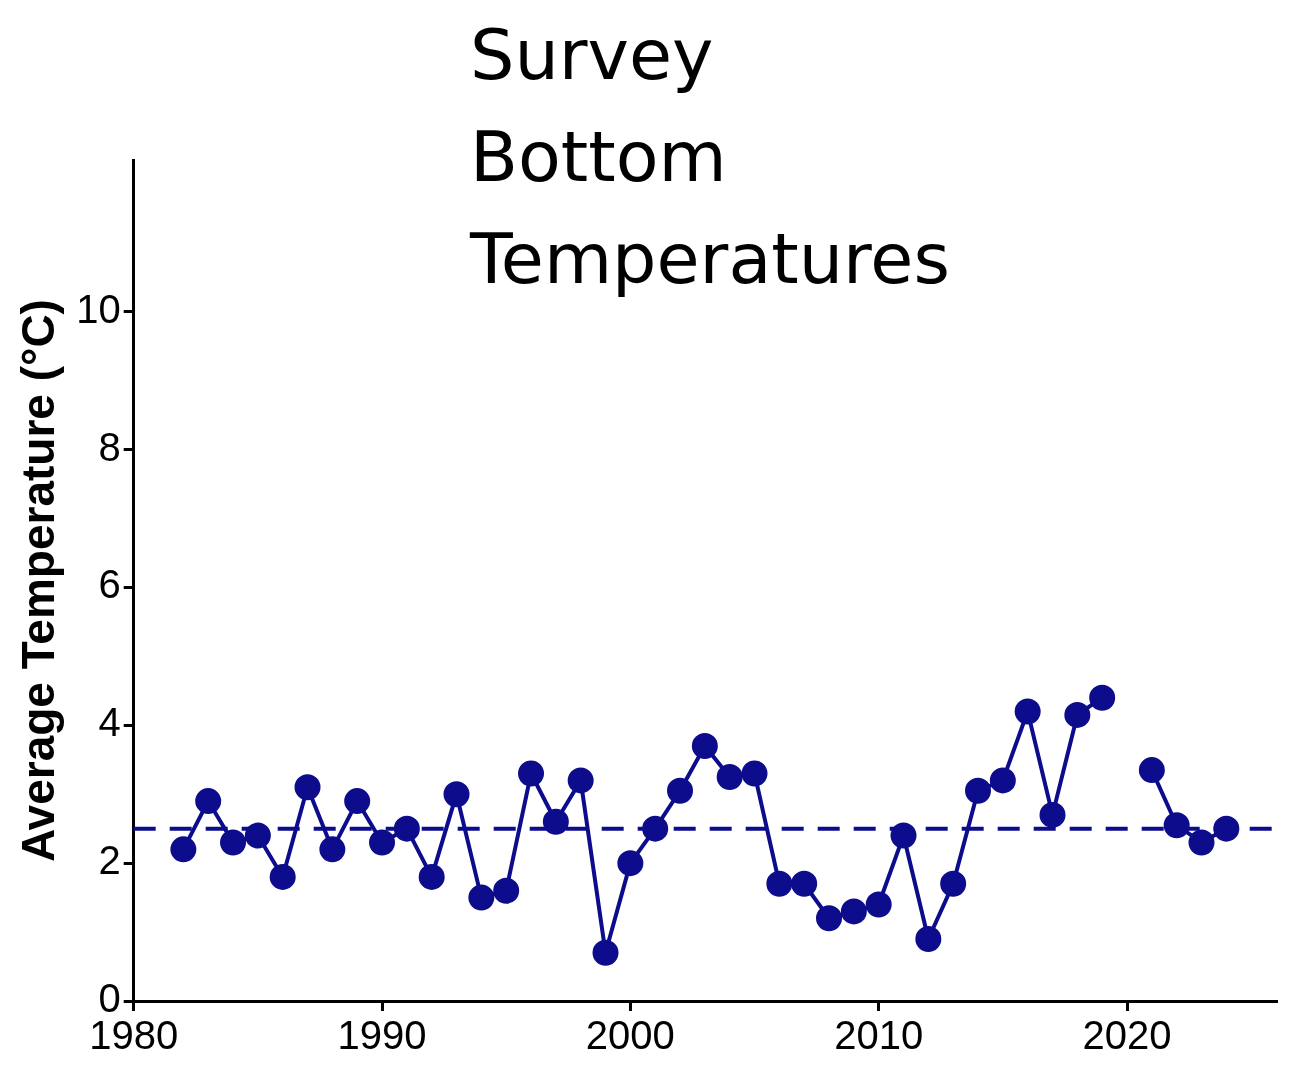 The width and height of the screenshot is (1291, 1075). What do you see at coordinates (879, 1035) in the screenshot?
I see `x-tick-label: 2010` at bounding box center [879, 1035].